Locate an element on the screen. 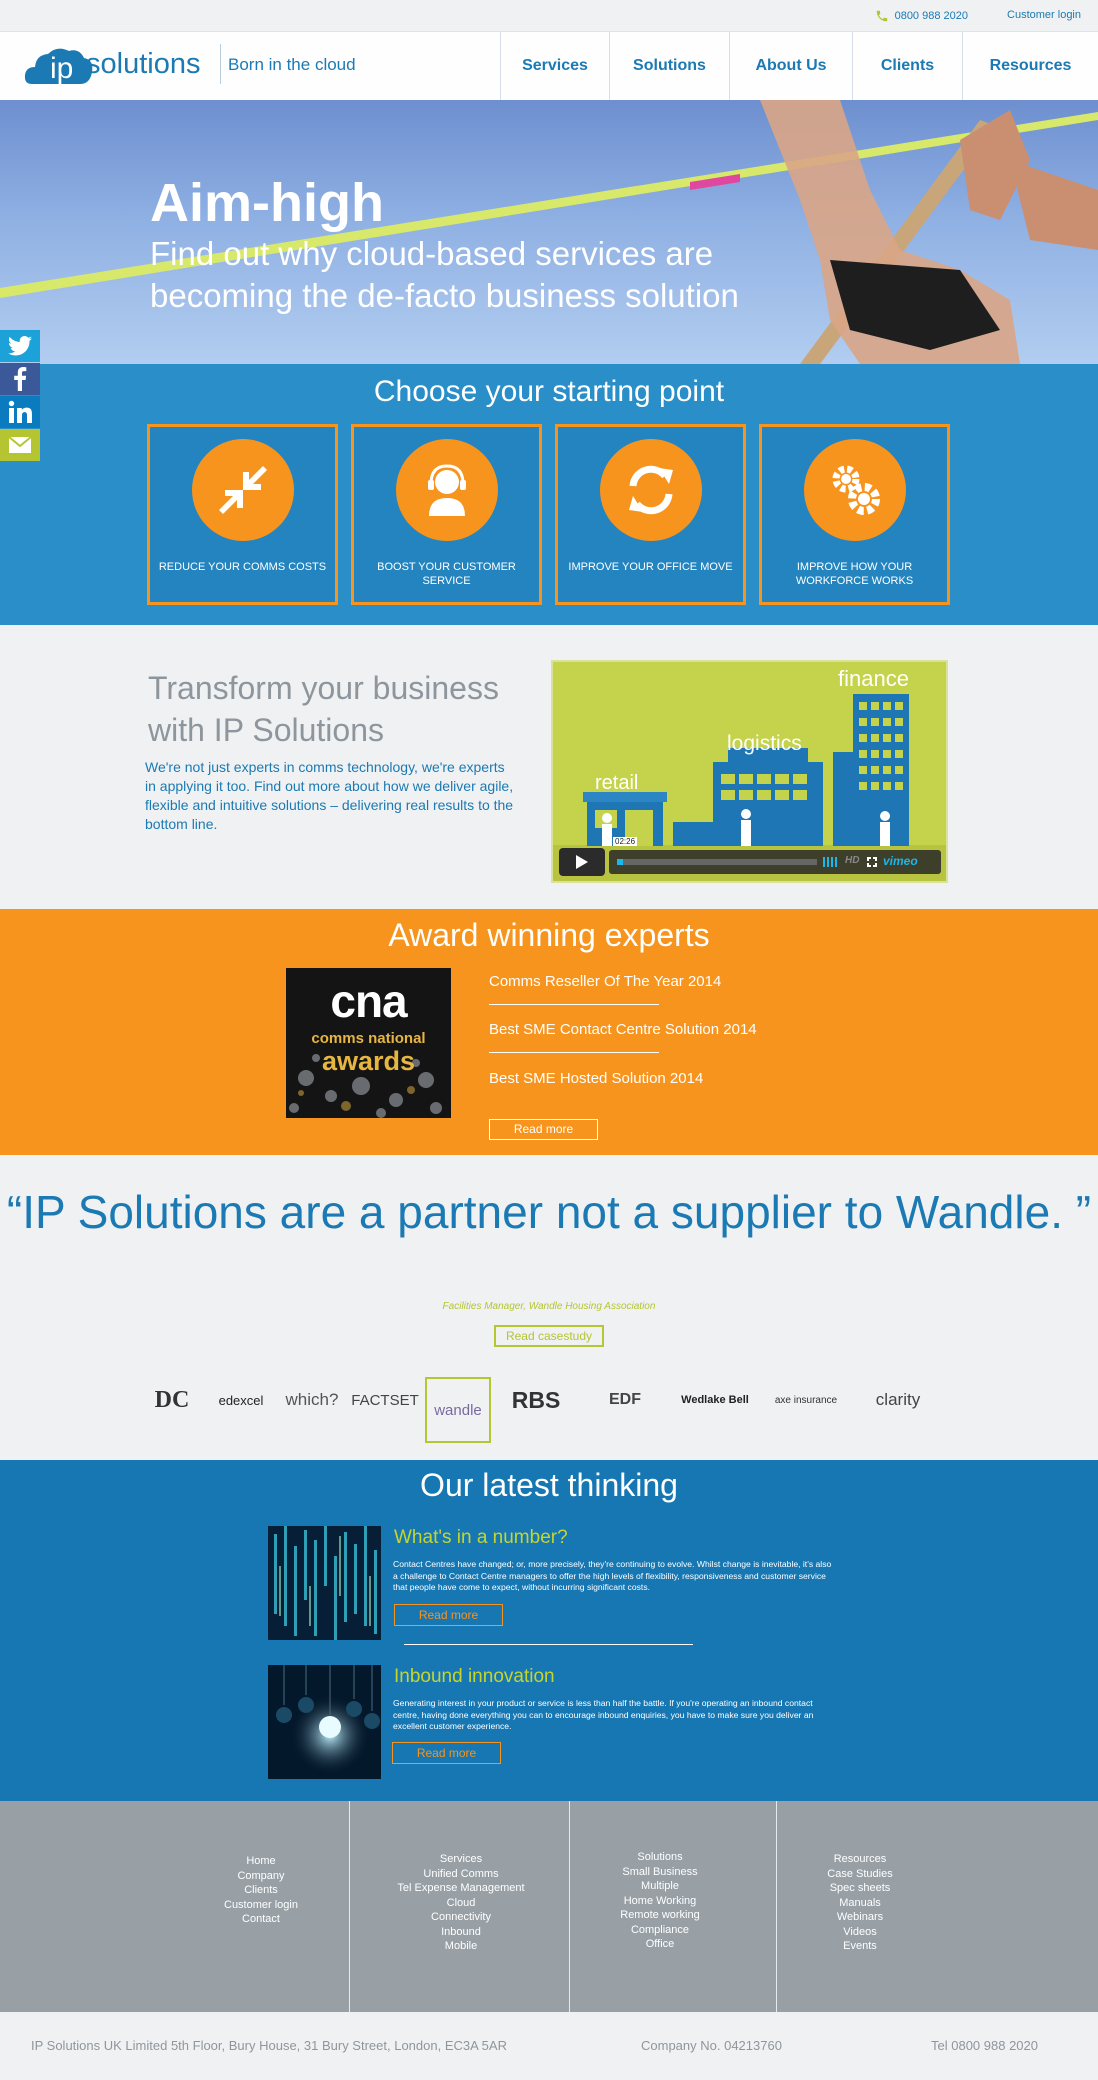 The width and height of the screenshot is (1098, 2080). client-logo-wedlake-bell: Wedlake Bell is located at coordinates (715, 1400).